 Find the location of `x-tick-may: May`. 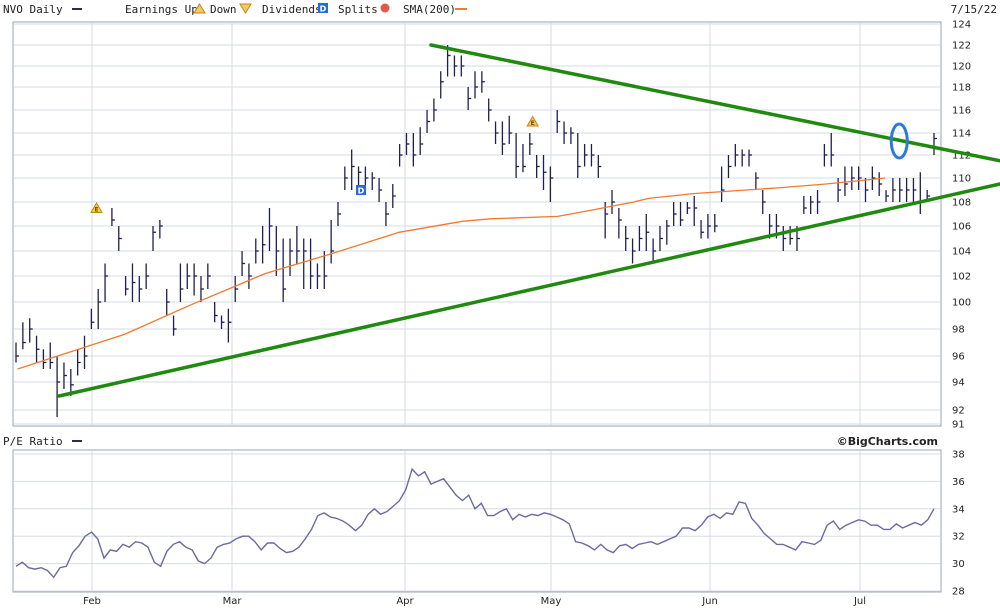

x-tick-may: May is located at coordinates (551, 601).